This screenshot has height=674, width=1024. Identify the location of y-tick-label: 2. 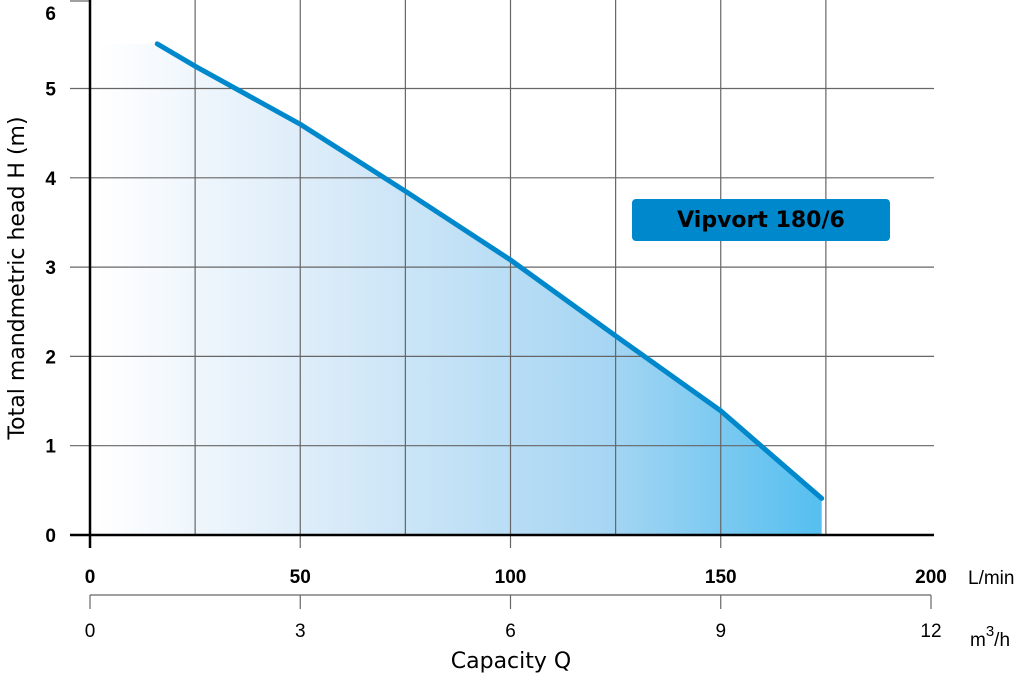
(50, 357).